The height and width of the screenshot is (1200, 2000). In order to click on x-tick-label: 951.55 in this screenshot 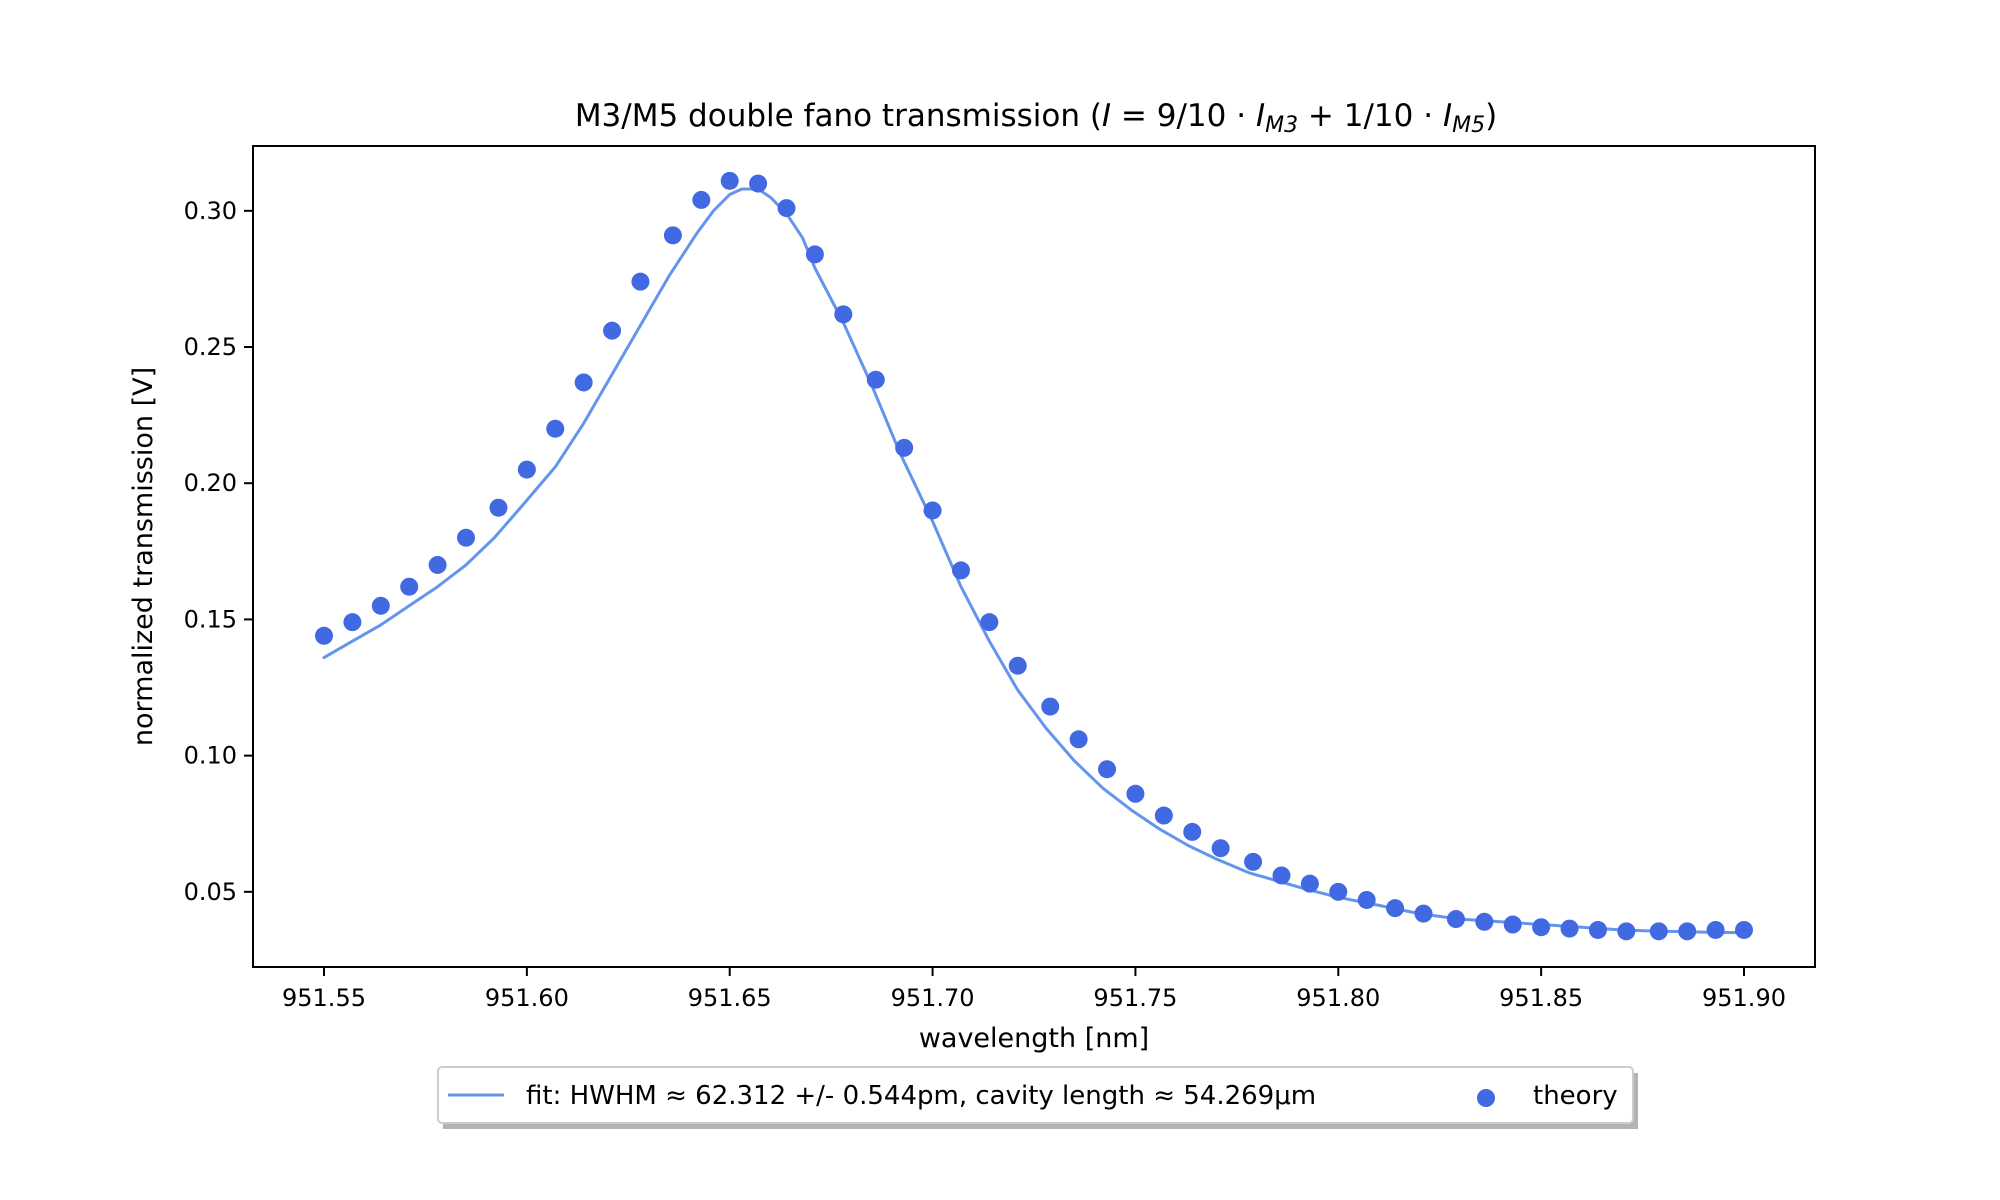, I will do `click(324, 998)`.